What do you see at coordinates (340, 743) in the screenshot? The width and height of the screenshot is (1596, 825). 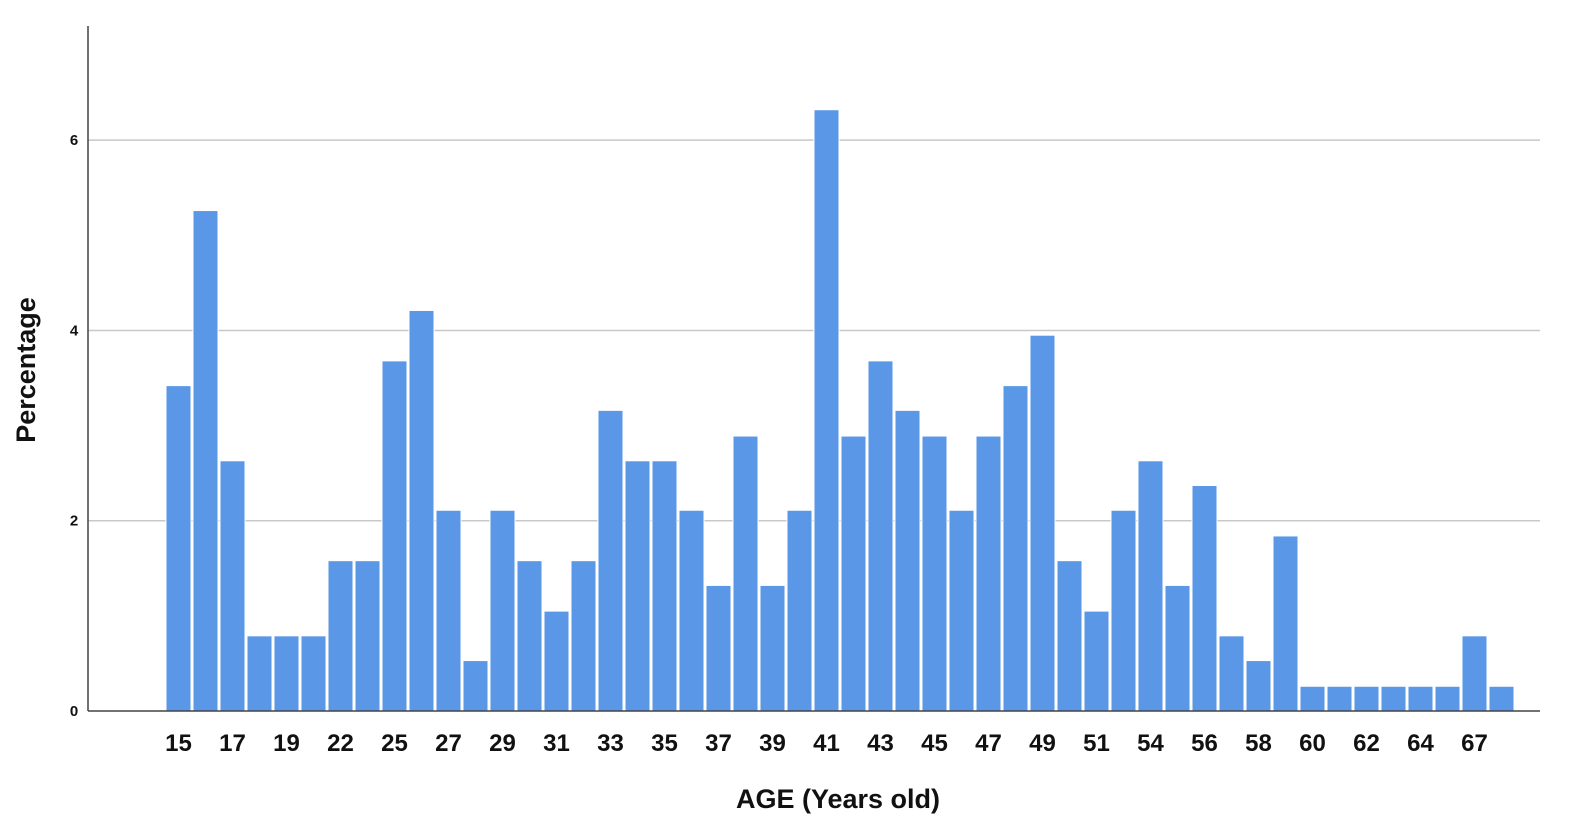 I see `x-tick-label-22: 22` at bounding box center [340, 743].